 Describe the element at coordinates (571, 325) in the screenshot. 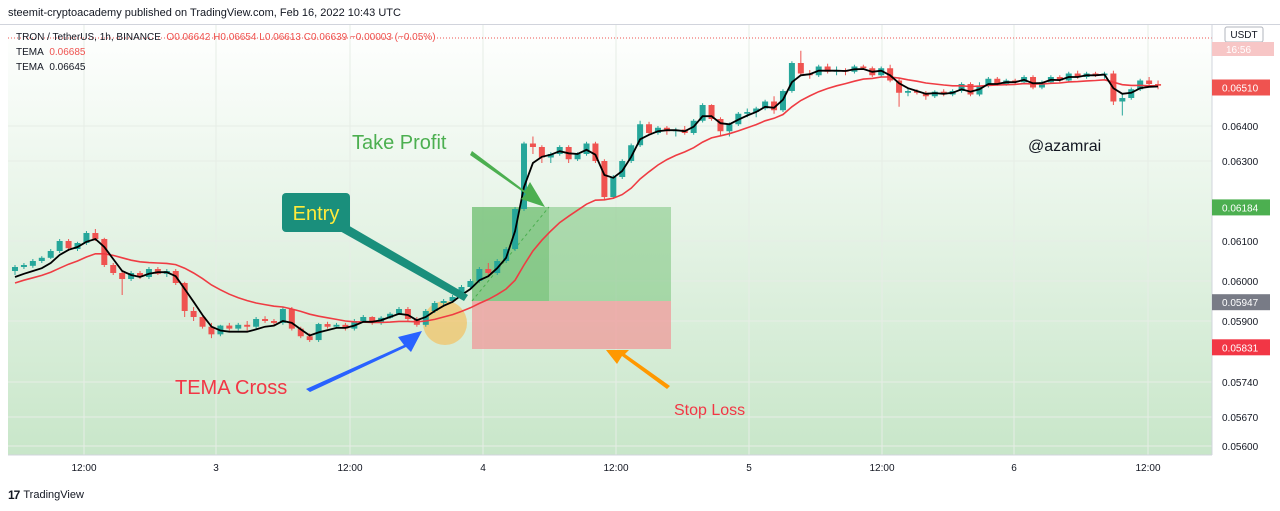

I see `stop-loss-zone` at that location.